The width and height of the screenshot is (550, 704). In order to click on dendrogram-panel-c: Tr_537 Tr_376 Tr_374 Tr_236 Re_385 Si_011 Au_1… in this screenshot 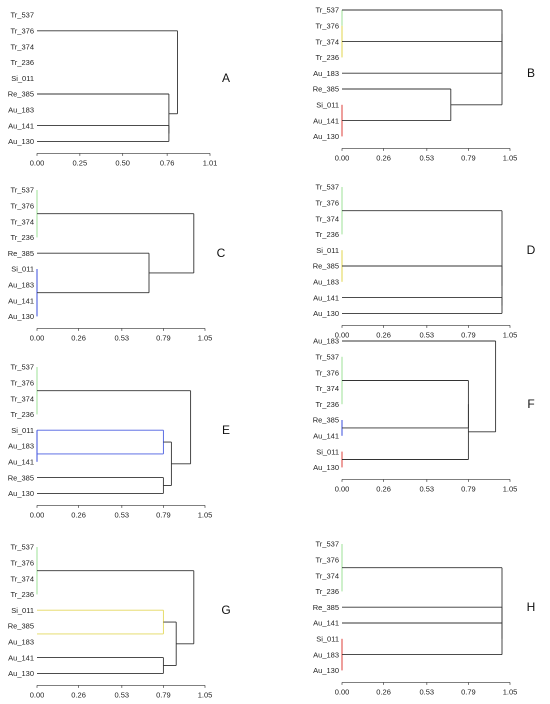, I will do `click(117, 264)`.